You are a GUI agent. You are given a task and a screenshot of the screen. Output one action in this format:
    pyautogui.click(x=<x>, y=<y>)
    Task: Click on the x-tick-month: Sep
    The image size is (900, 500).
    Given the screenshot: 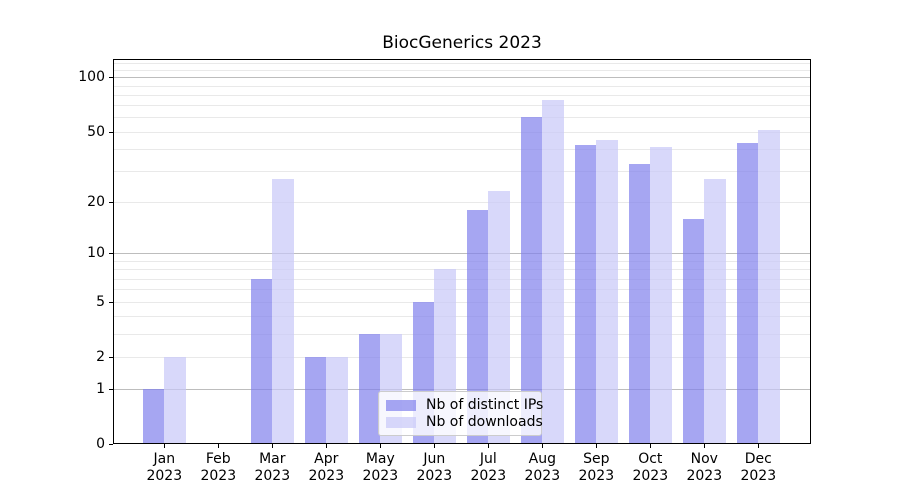 What is the action you would take?
    pyautogui.click(x=596, y=459)
    